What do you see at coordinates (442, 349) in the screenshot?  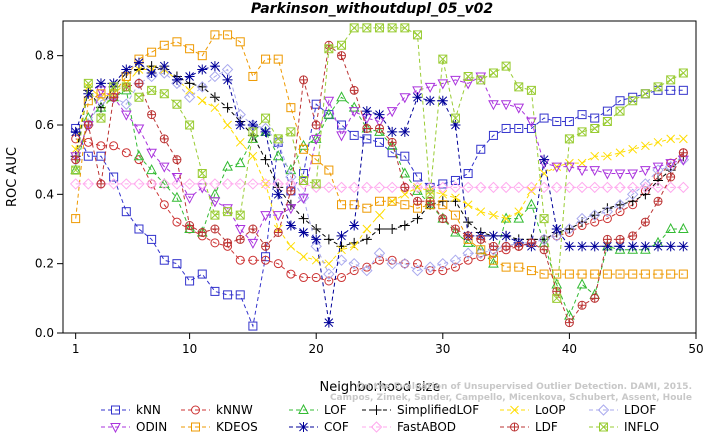 I see `x-tick-label: 30` at bounding box center [442, 349].